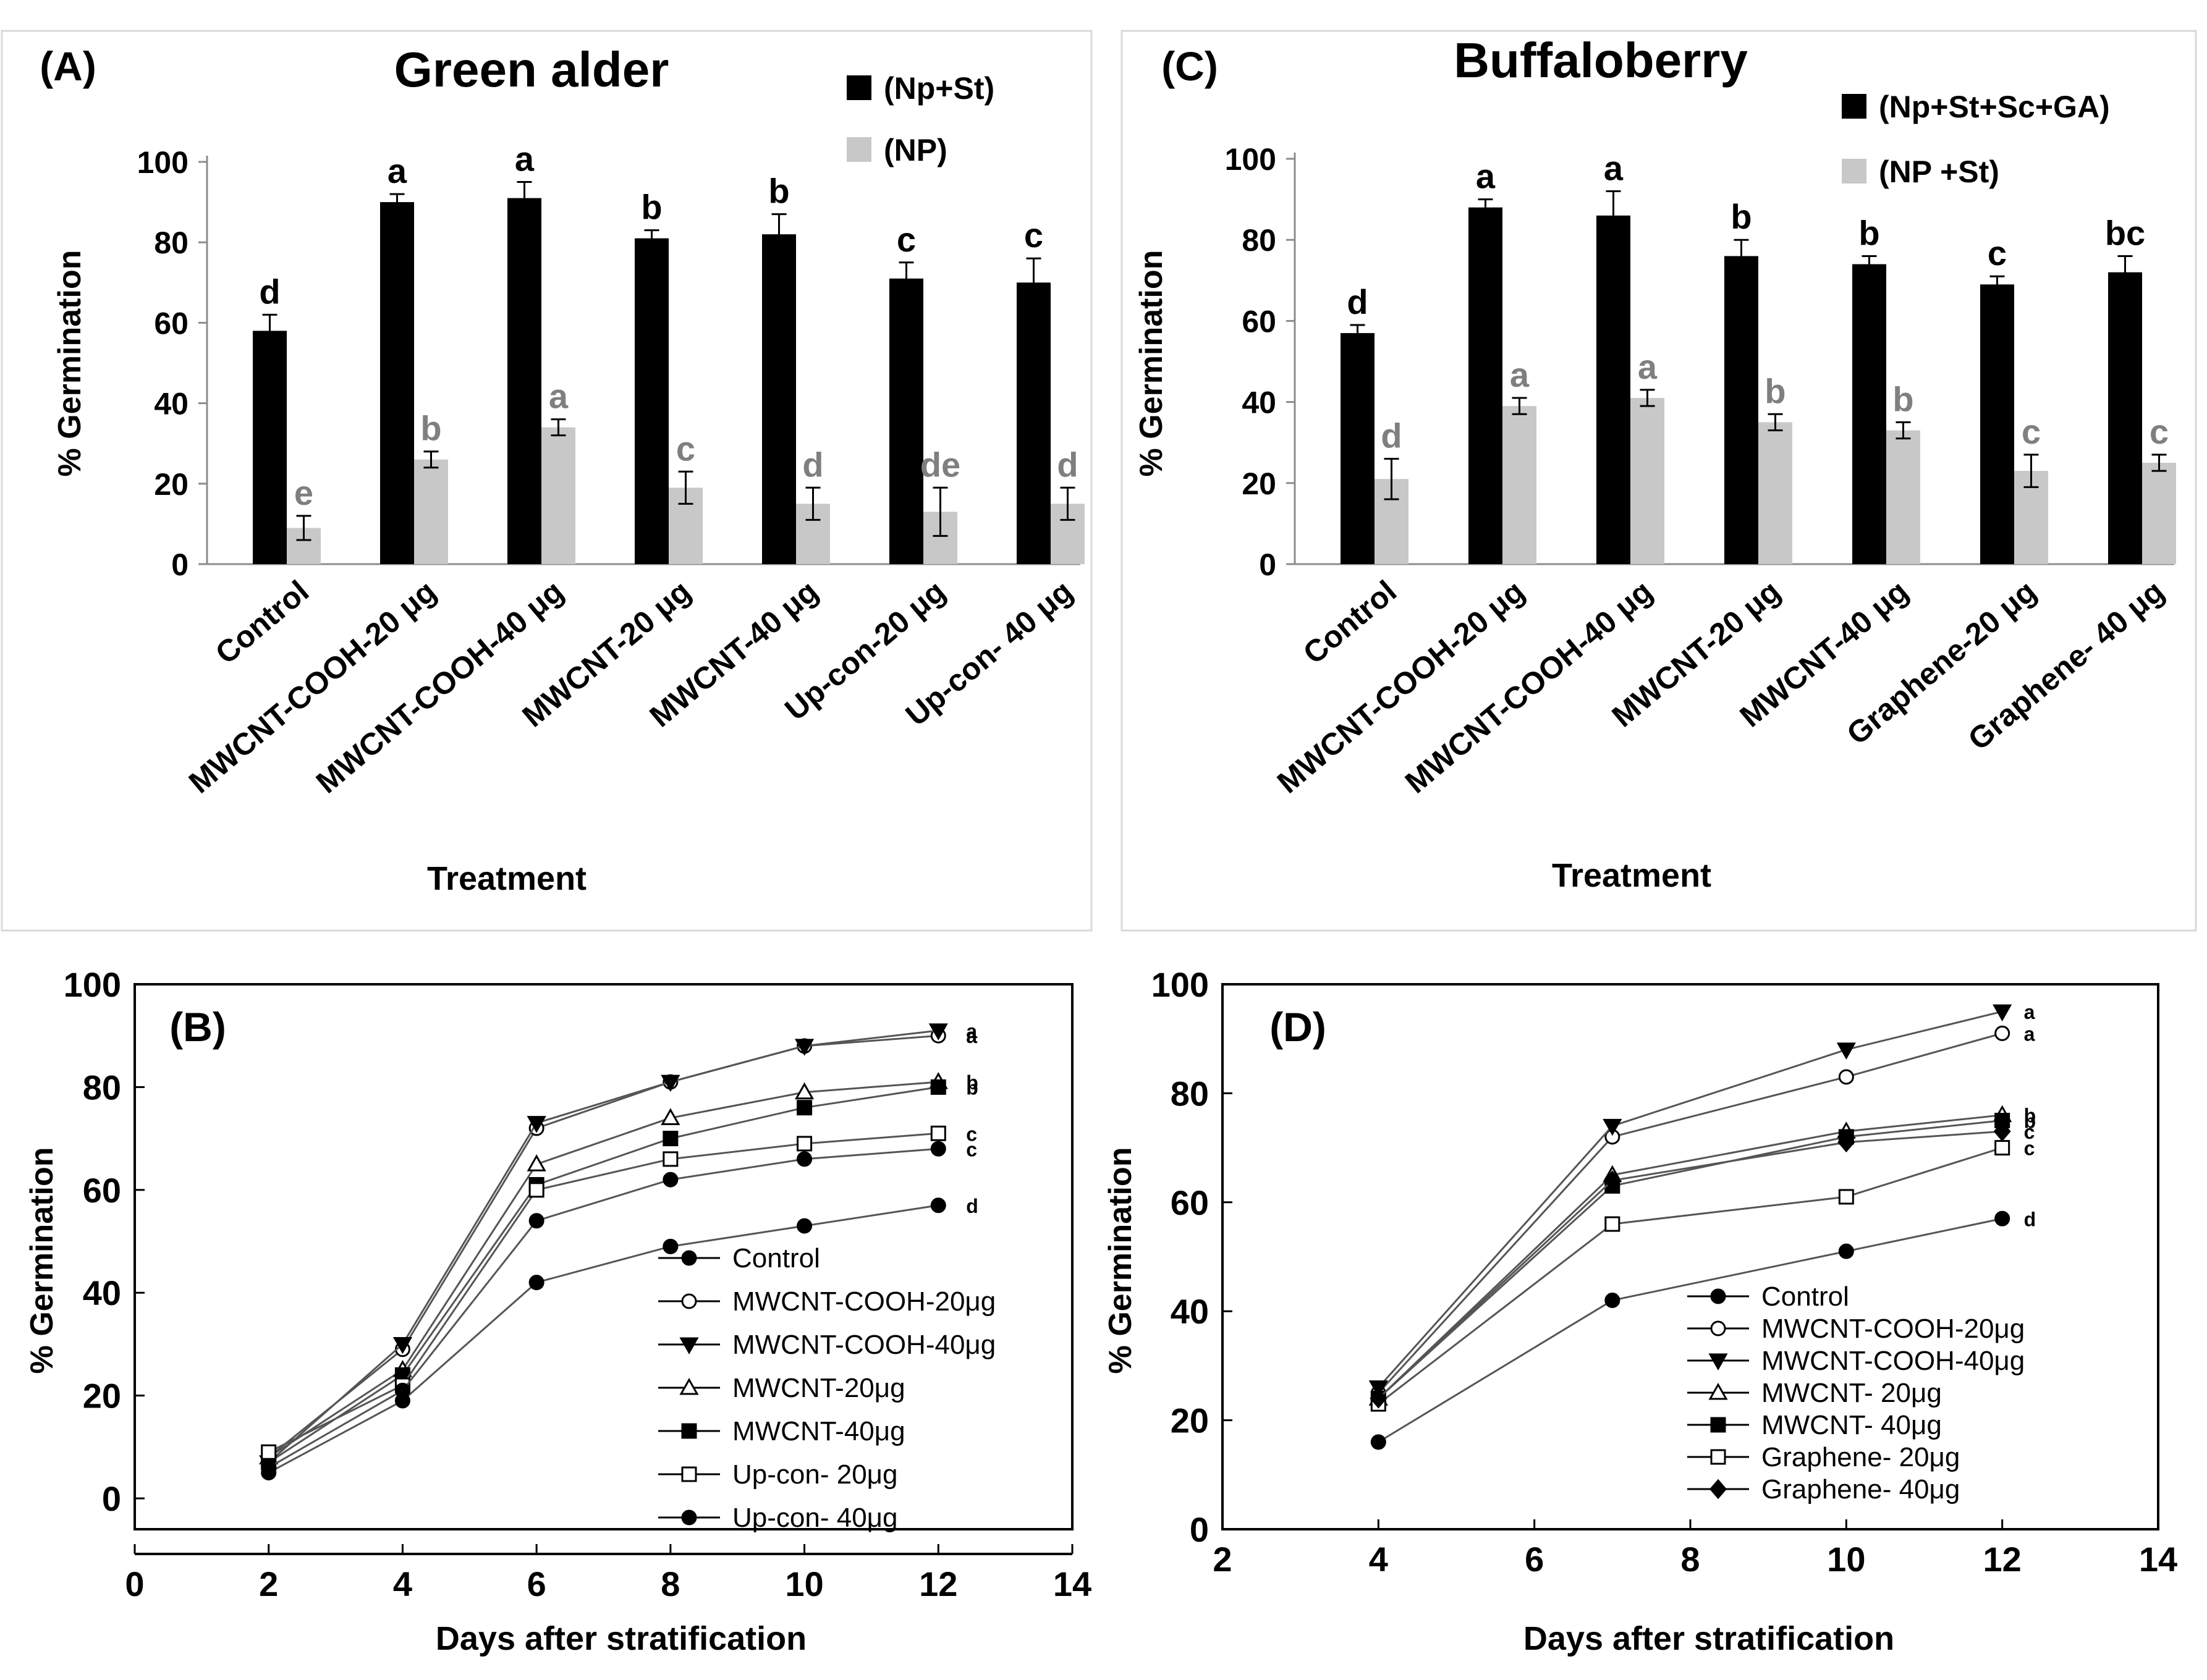  What do you see at coordinates (818, 1388) in the screenshot?
I see `legend-label: MWCNT-20μg` at bounding box center [818, 1388].